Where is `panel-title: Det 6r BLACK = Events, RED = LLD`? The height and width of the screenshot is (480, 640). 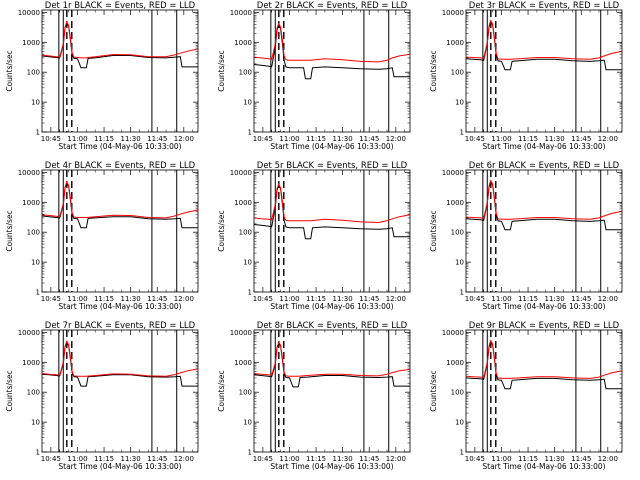 panel-title: Det 6r BLACK = Events, RED = LLD is located at coordinates (544, 166).